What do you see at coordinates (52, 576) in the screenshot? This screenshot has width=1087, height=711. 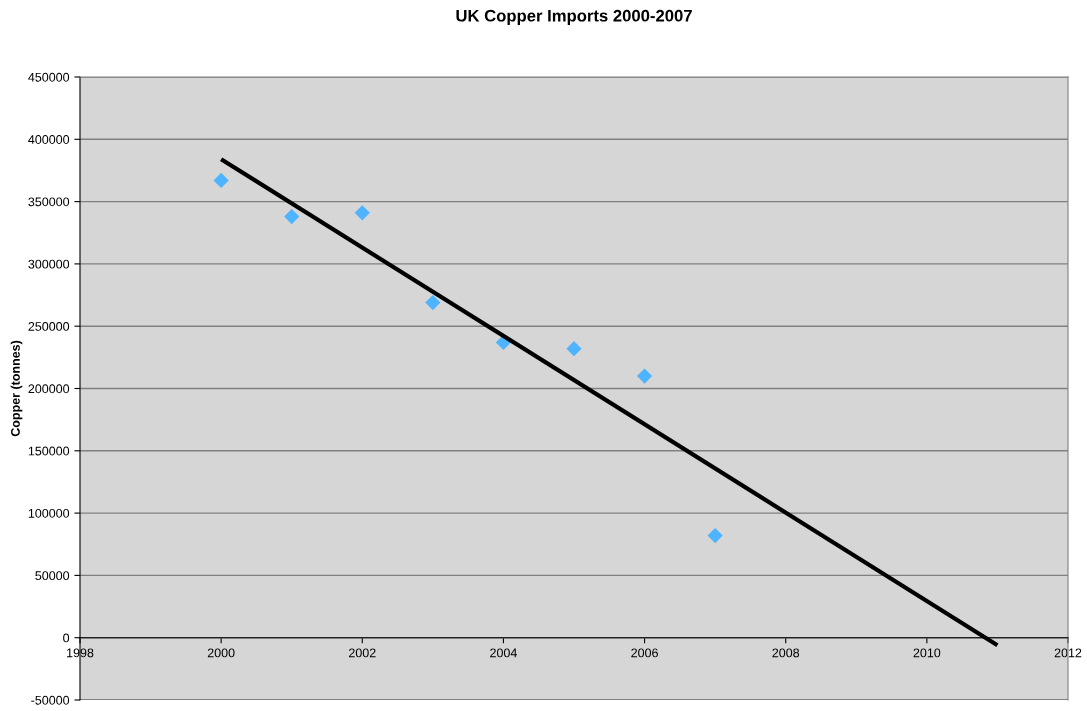 I see `y-tick-label: 50000` at bounding box center [52, 576].